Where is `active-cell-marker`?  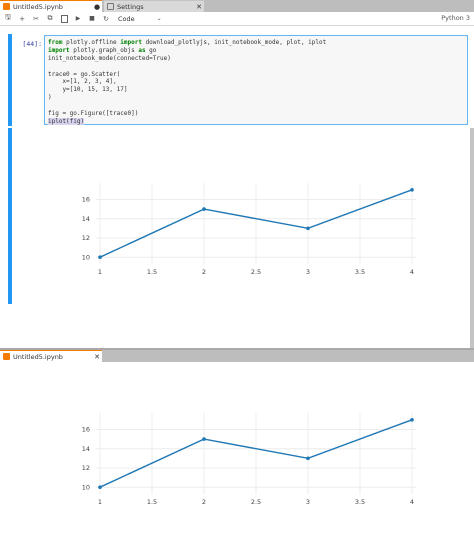 active-cell-marker is located at coordinates (10, 80).